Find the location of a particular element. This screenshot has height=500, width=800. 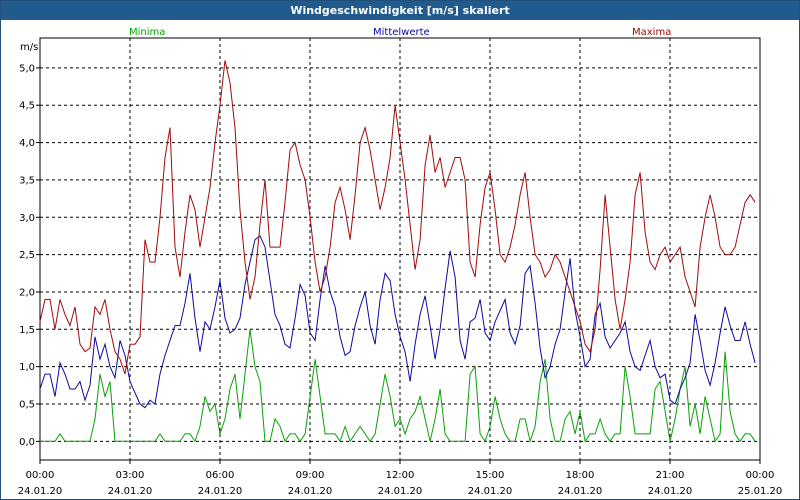

y-tick-label: 0,5 is located at coordinates (27, 404).